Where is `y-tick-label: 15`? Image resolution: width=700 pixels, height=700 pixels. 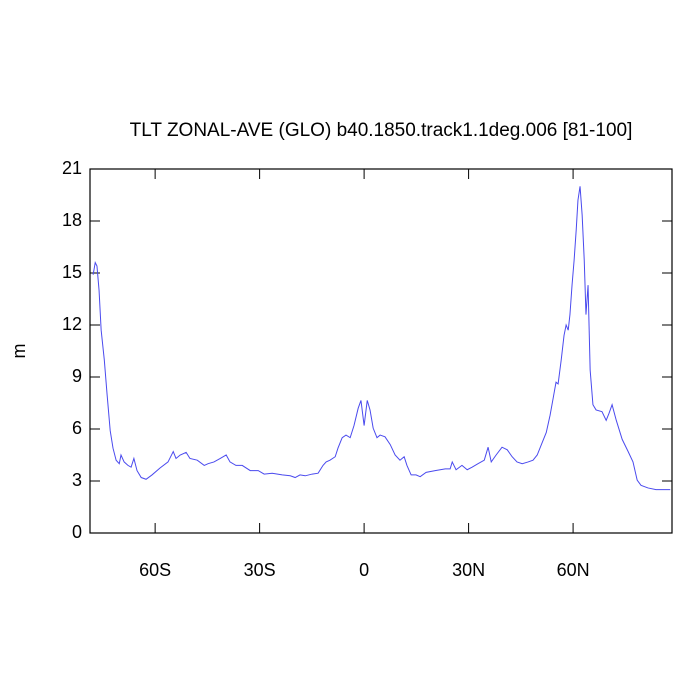 y-tick-label: 15 is located at coordinates (72, 272).